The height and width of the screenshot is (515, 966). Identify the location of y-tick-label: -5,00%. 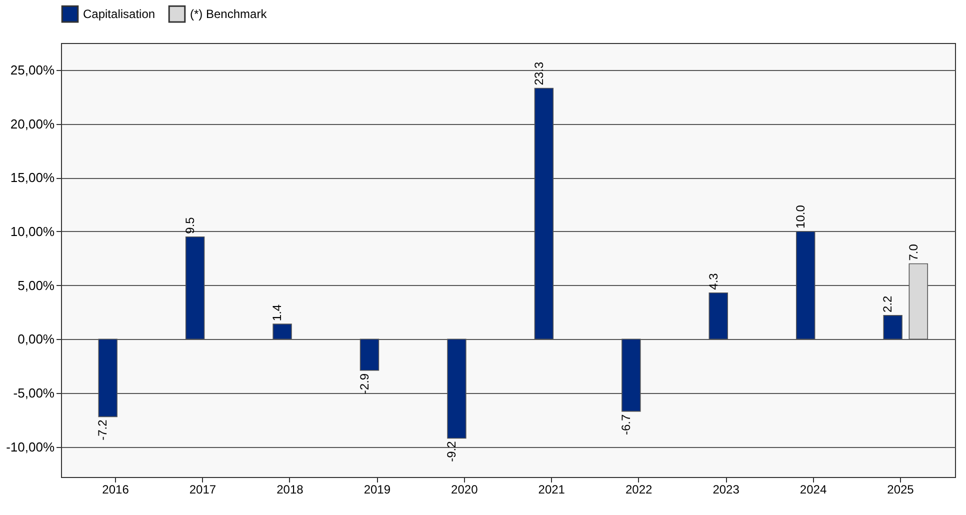
(34, 393).